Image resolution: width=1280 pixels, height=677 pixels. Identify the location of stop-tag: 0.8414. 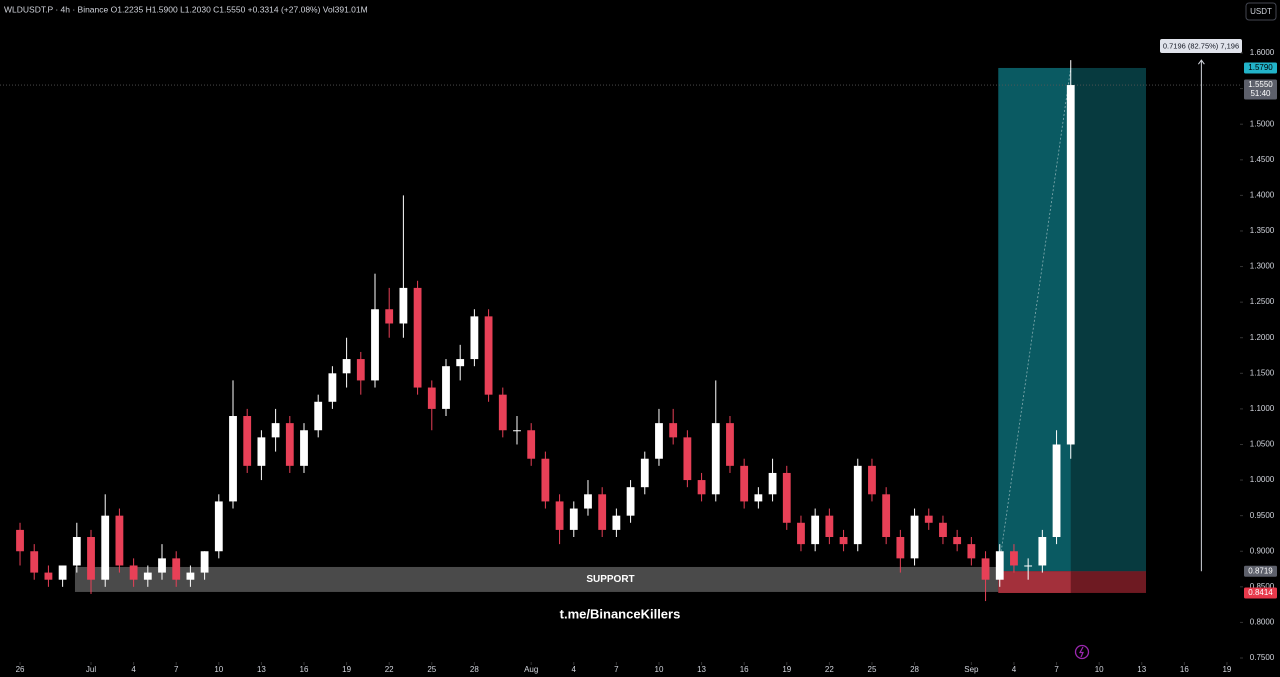
(1260, 592).